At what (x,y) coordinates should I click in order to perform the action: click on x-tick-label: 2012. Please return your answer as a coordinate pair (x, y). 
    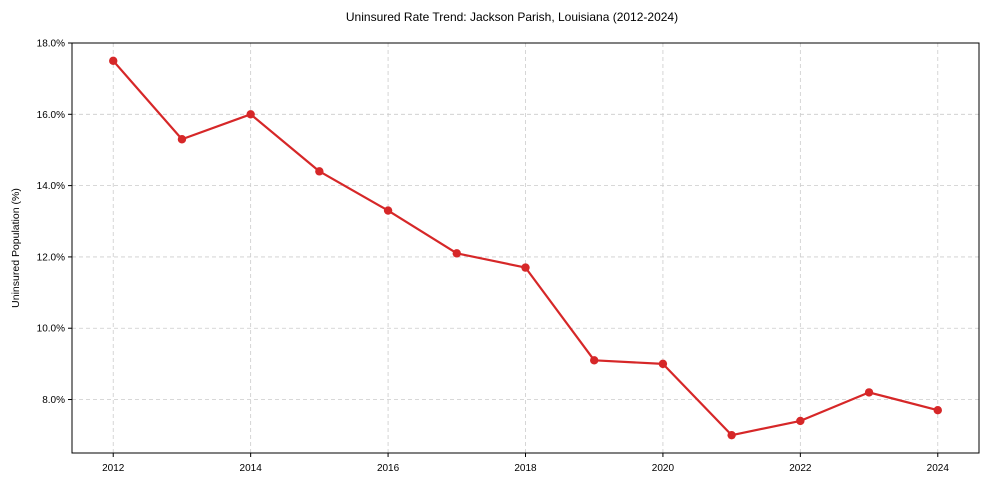
    Looking at the image, I should click on (113, 468).